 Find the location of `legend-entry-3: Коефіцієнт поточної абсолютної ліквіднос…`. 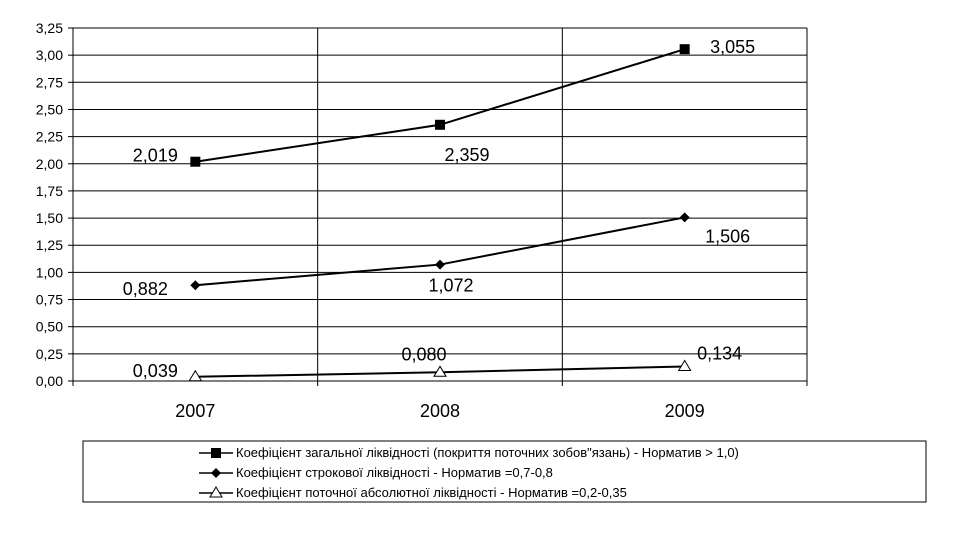

legend-entry-3: Коефіцієнт поточної абсолютної ліквіднос… is located at coordinates (413, 492).